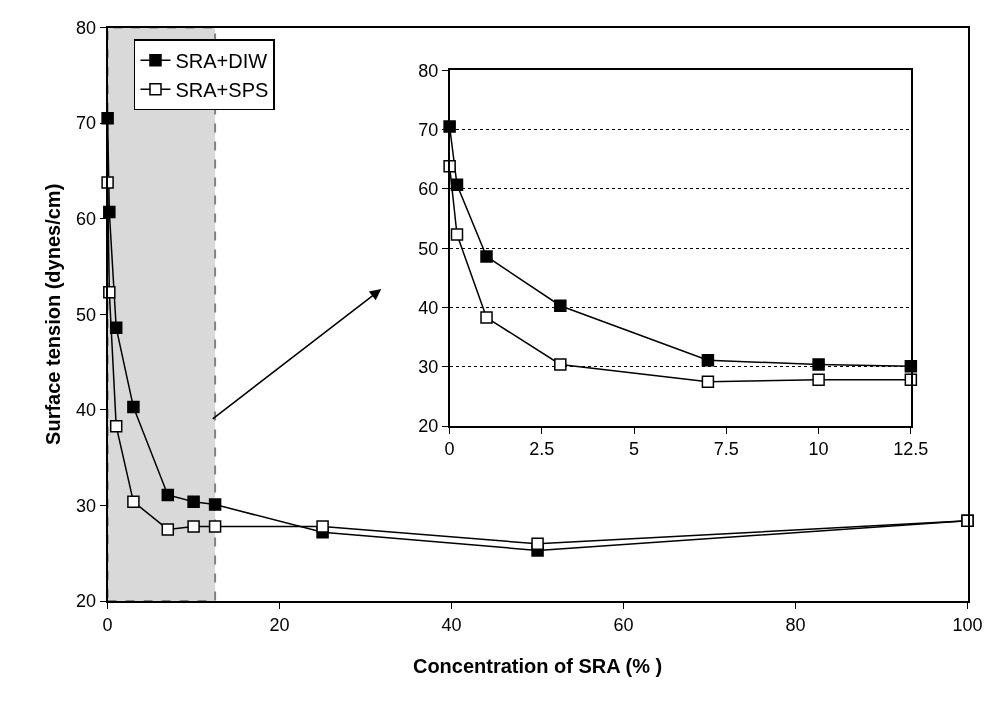 The image size is (1008, 720). What do you see at coordinates (279, 624) in the screenshot?
I see `x-tick-label: 20` at bounding box center [279, 624].